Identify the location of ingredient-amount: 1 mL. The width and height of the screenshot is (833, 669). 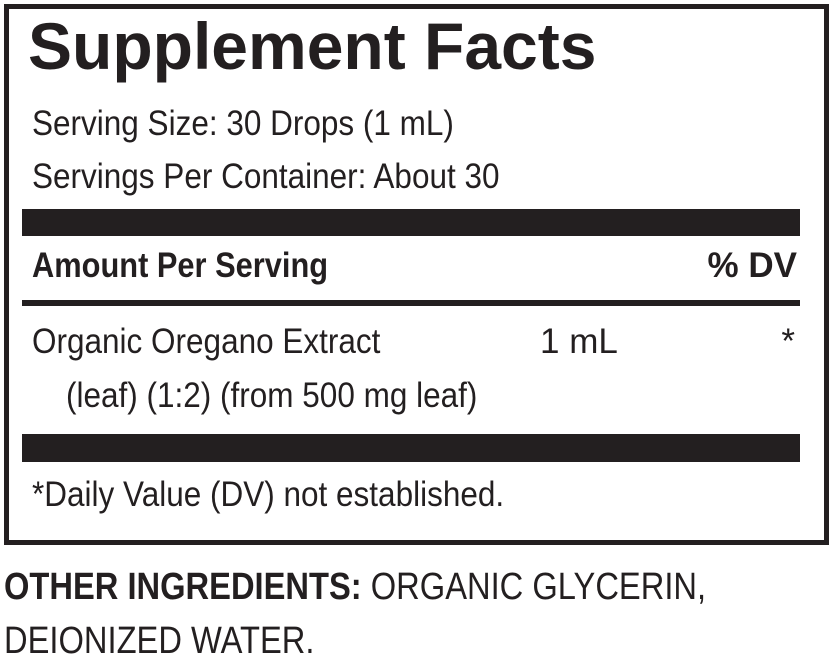
(579, 341).